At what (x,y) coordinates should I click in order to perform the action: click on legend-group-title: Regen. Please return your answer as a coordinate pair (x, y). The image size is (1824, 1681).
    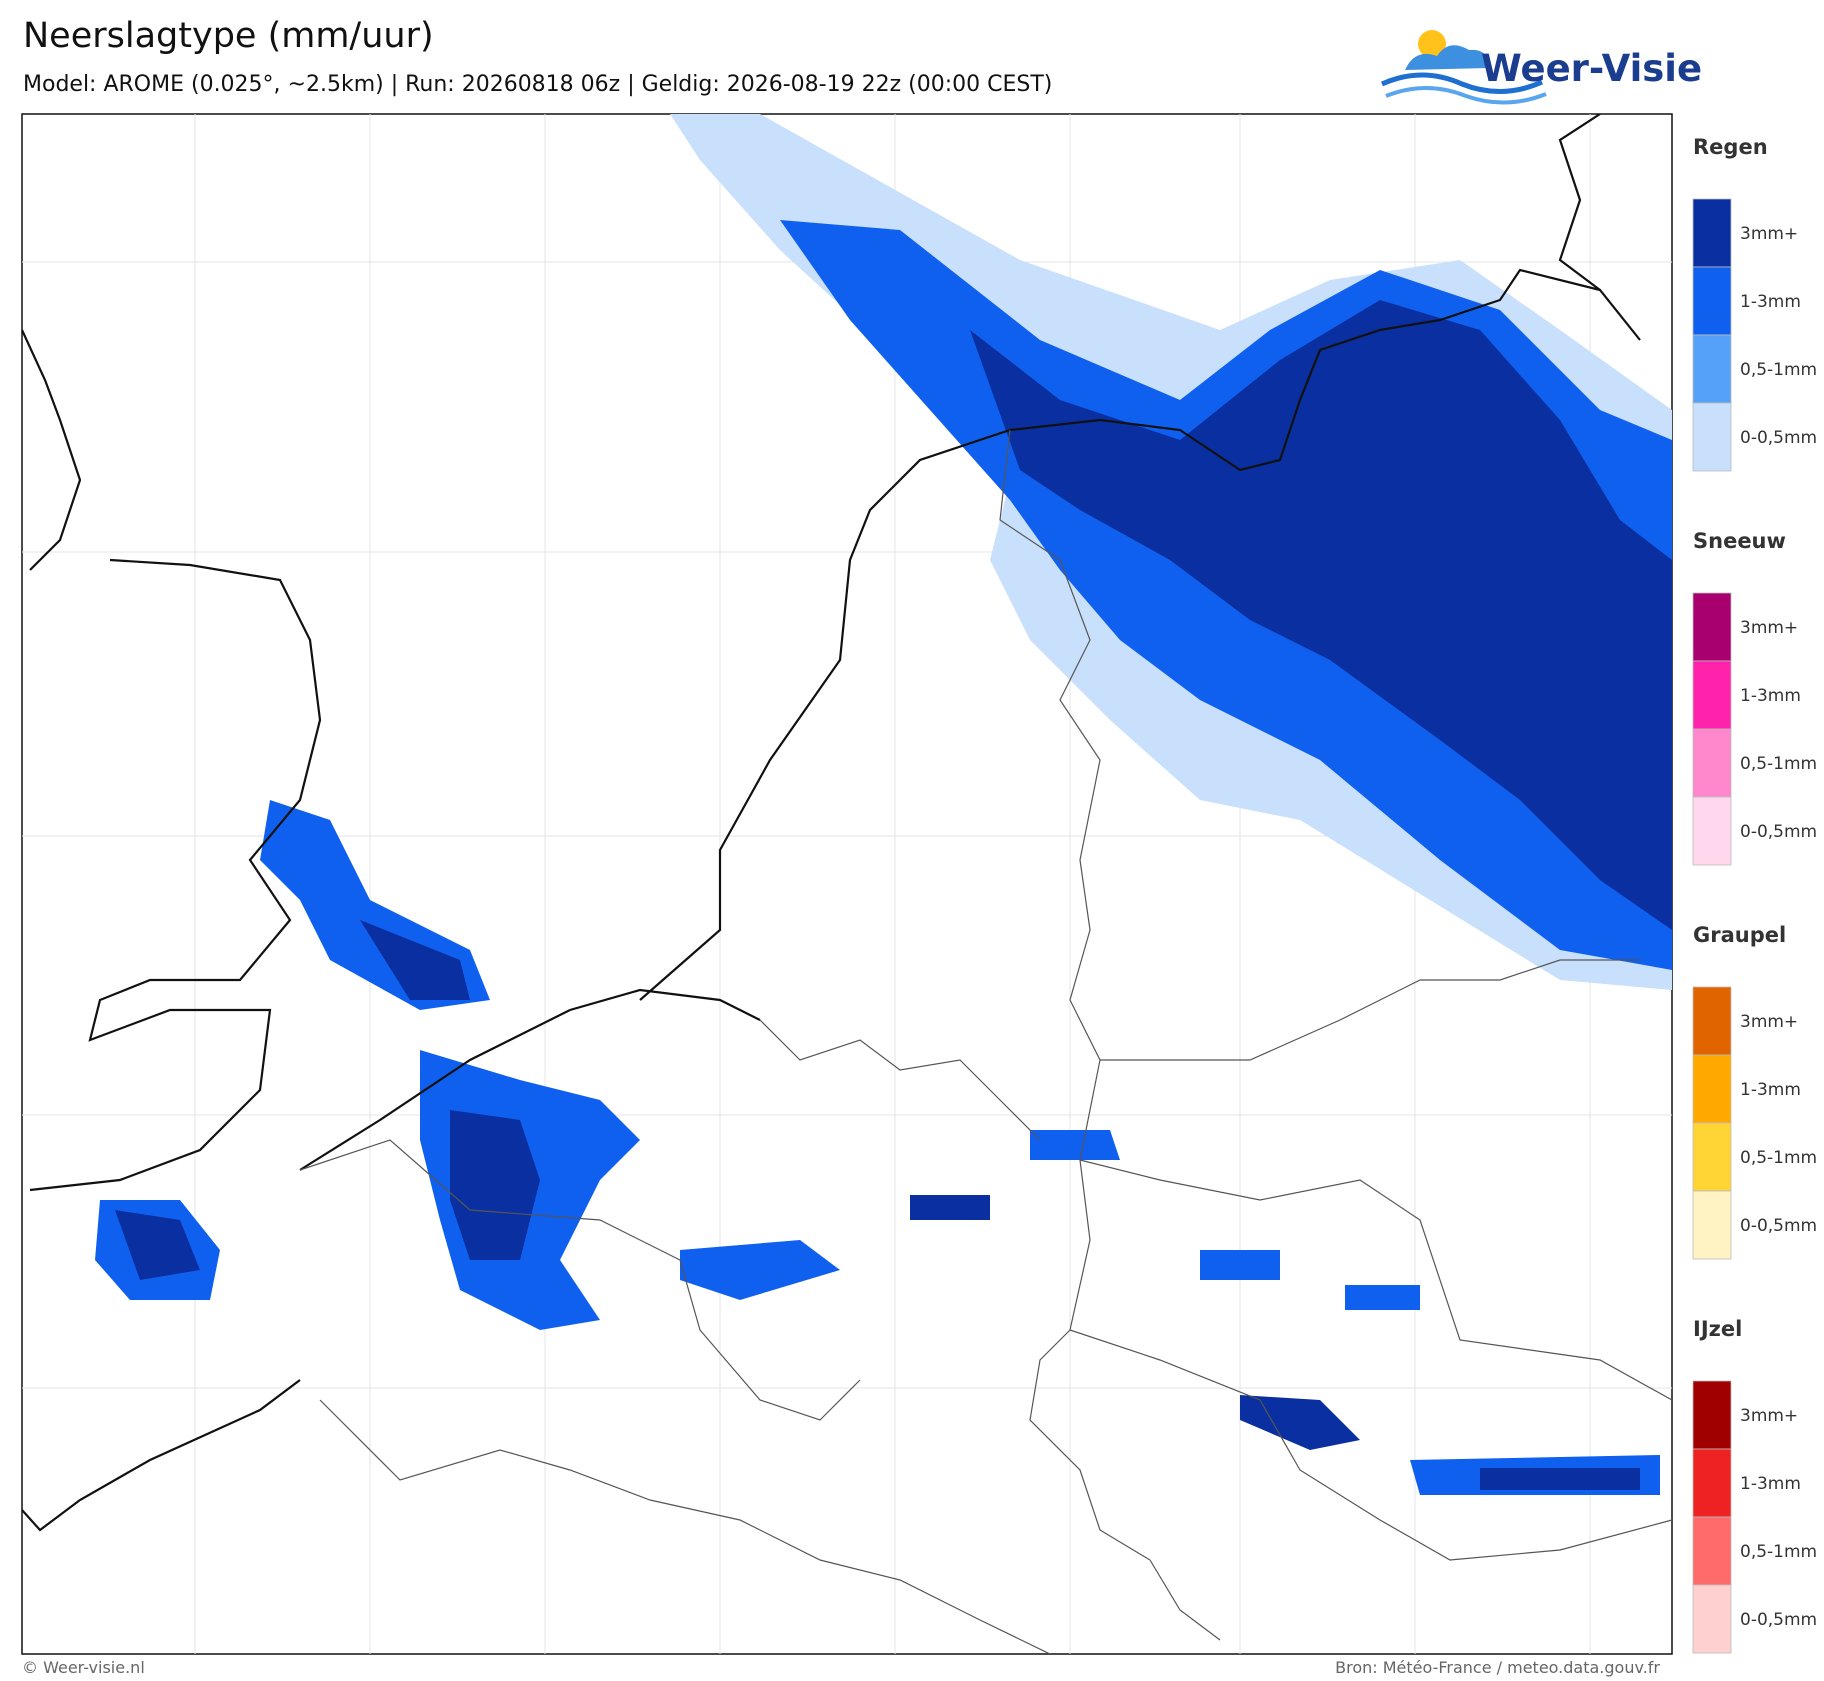
    Looking at the image, I should click on (1730, 147).